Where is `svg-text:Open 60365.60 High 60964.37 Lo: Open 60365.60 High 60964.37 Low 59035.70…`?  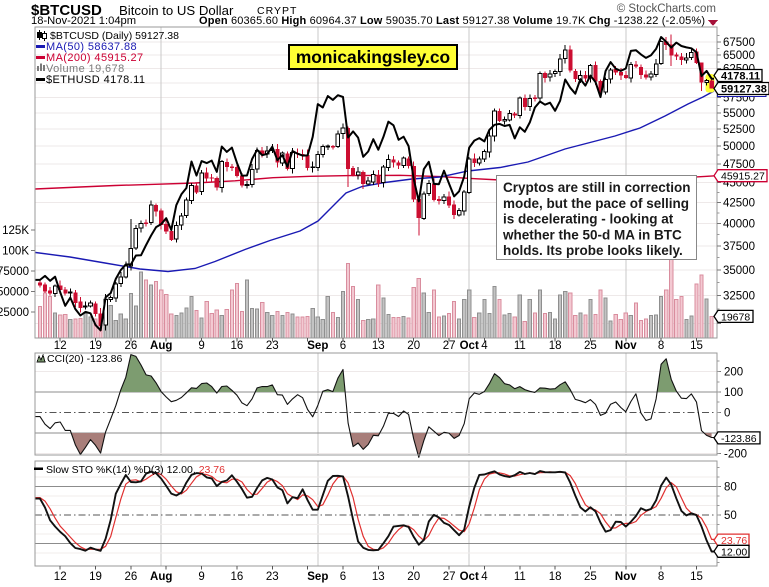
svg-text:Open 60365.60 High 60964.37 Lo: Open 60365.60 High 60964.37 Low 59035.70… is located at coordinates (452, 21).